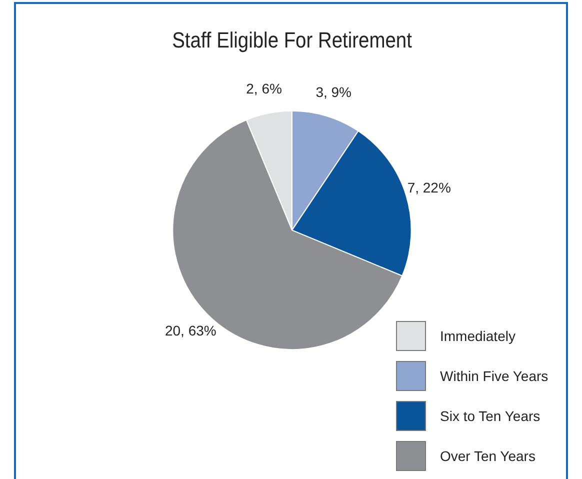 The width and height of the screenshot is (582, 479). Describe the element at coordinates (488, 456) in the screenshot. I see `legend-label: Over Ten Years` at that location.